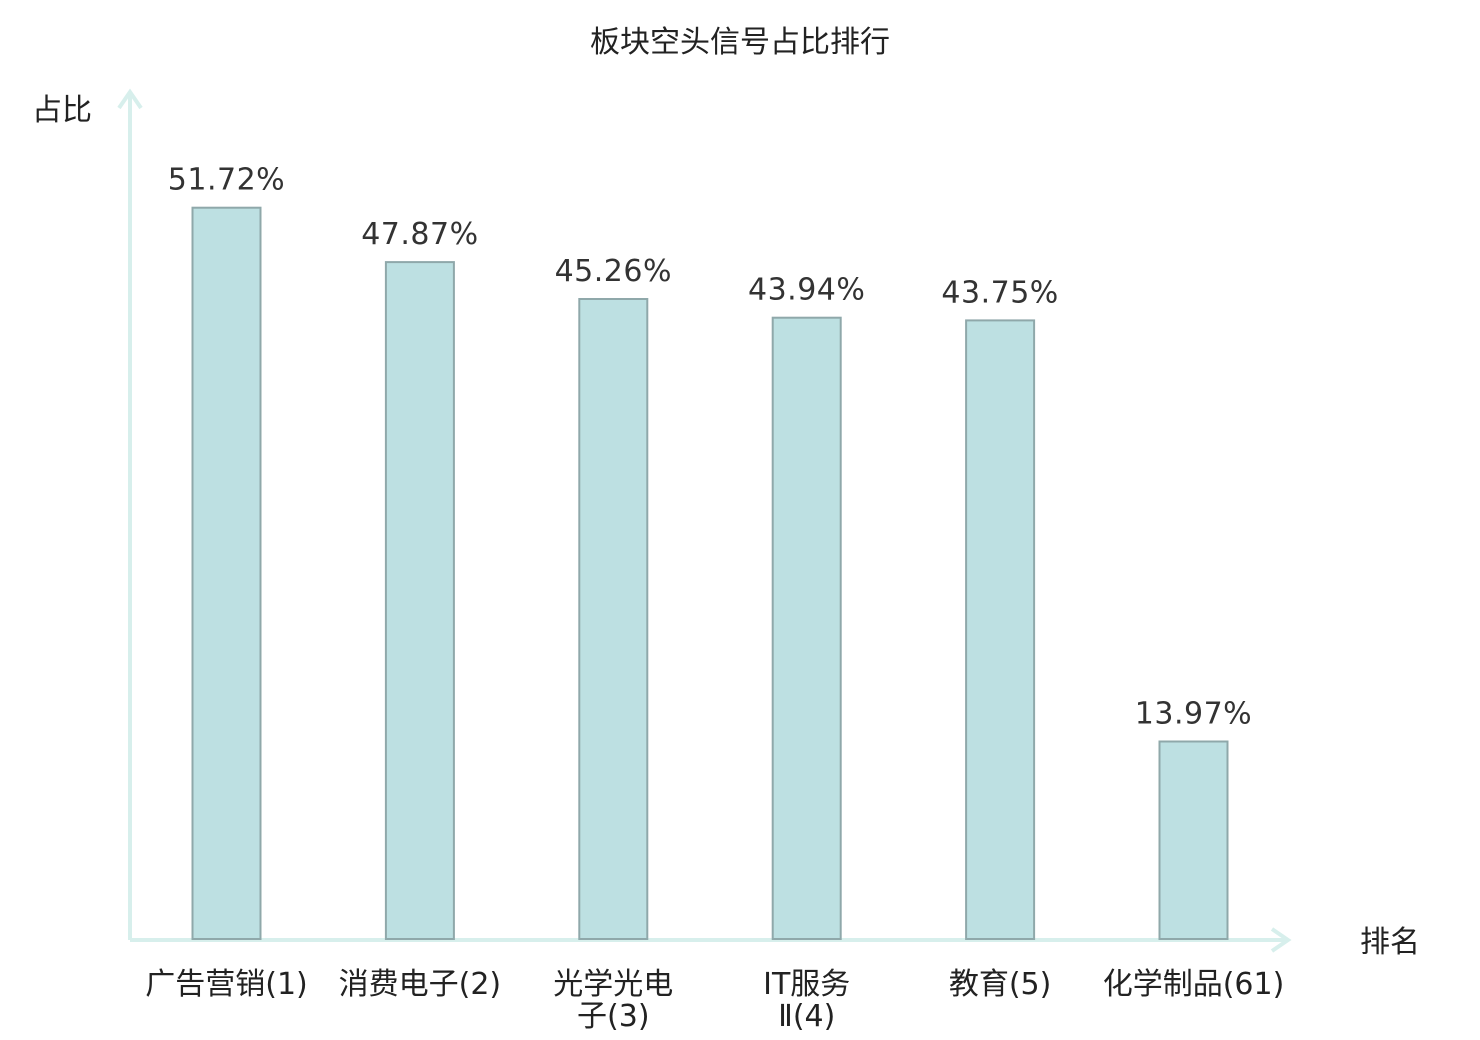  Describe the element at coordinates (1000, 984) in the screenshot. I see `category-label: 教育(5)` at that location.